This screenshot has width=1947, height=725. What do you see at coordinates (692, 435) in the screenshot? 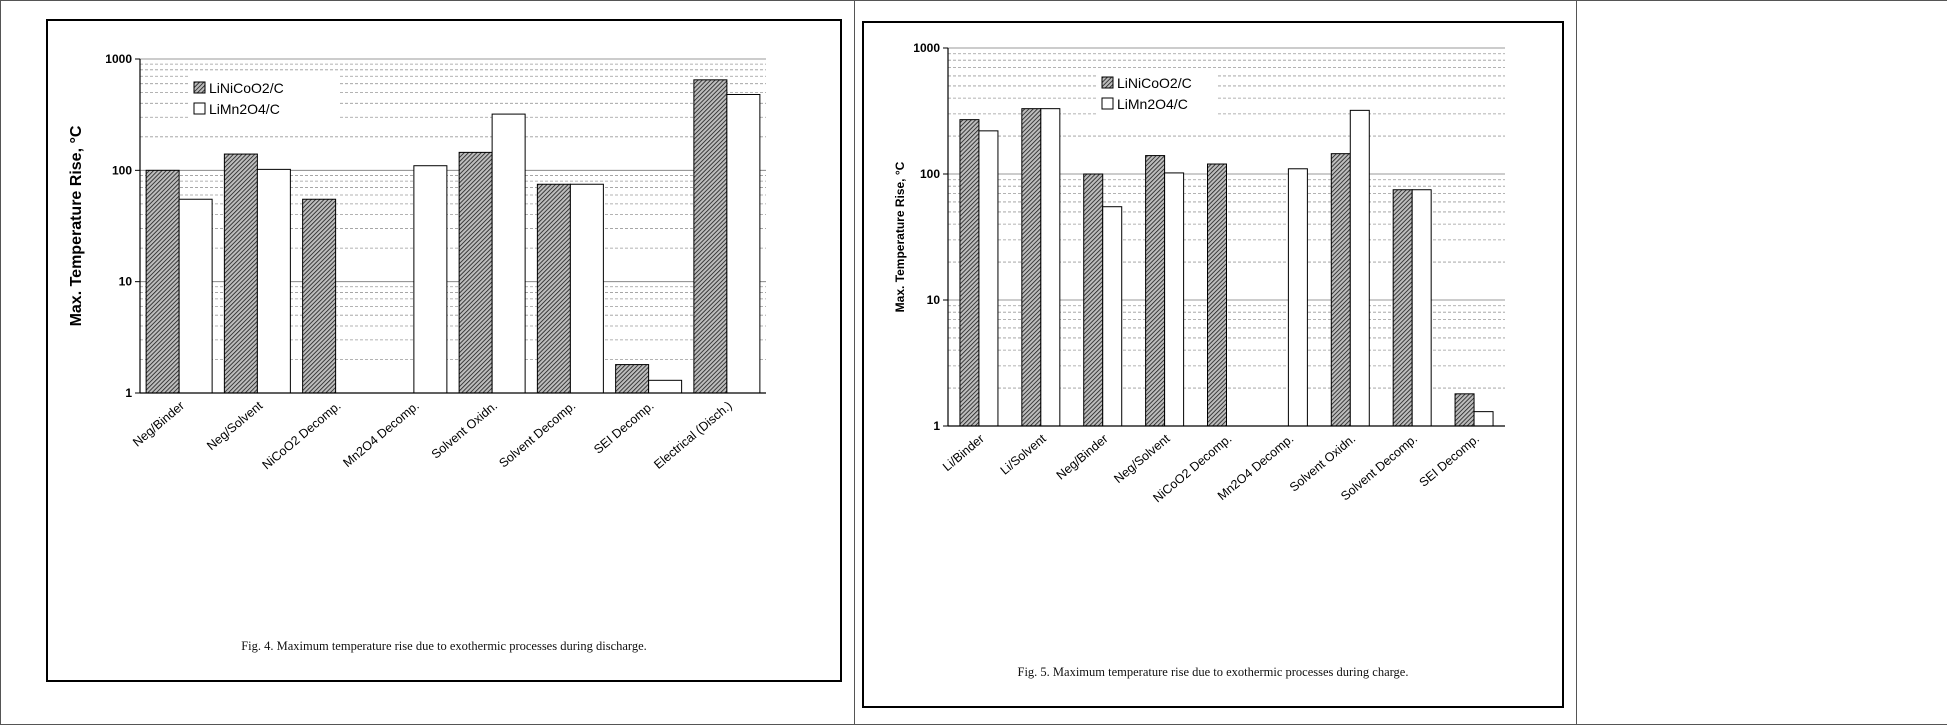
I see `x-tick-label: Electrical (Disch.)` at bounding box center [692, 435].